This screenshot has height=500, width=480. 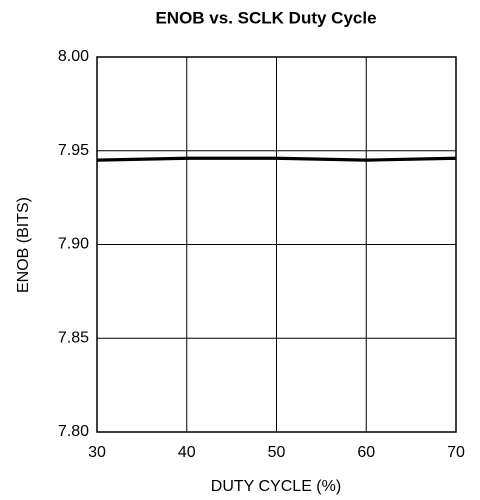 I want to click on x-tick-label: 40, so click(x=187, y=452).